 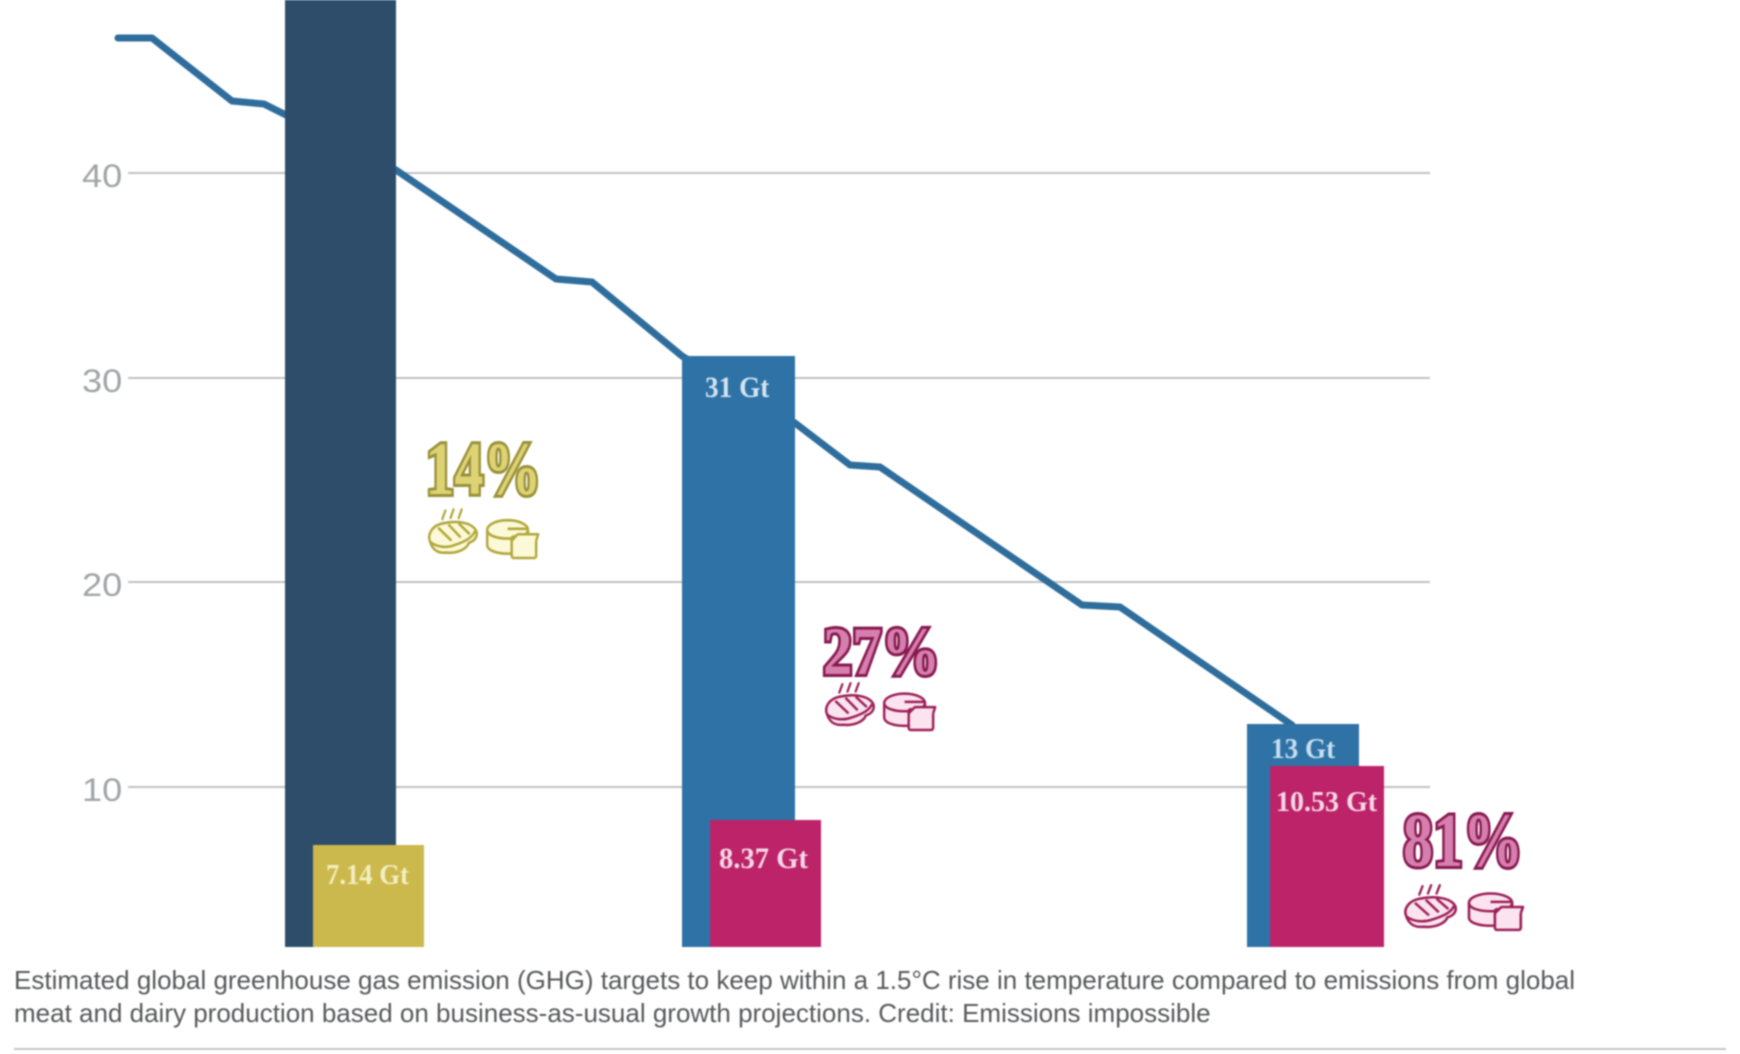 What do you see at coordinates (737, 387) in the screenshot?
I see `svg-text: 31 Gt` at bounding box center [737, 387].